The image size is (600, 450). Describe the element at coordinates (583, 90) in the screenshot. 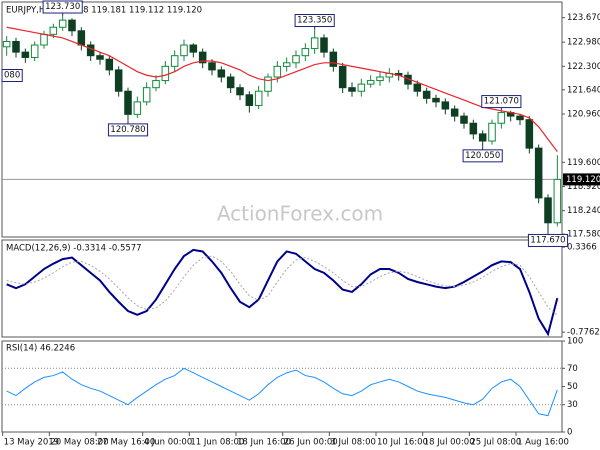

I see `y-tick-label: 121.640` at that location.